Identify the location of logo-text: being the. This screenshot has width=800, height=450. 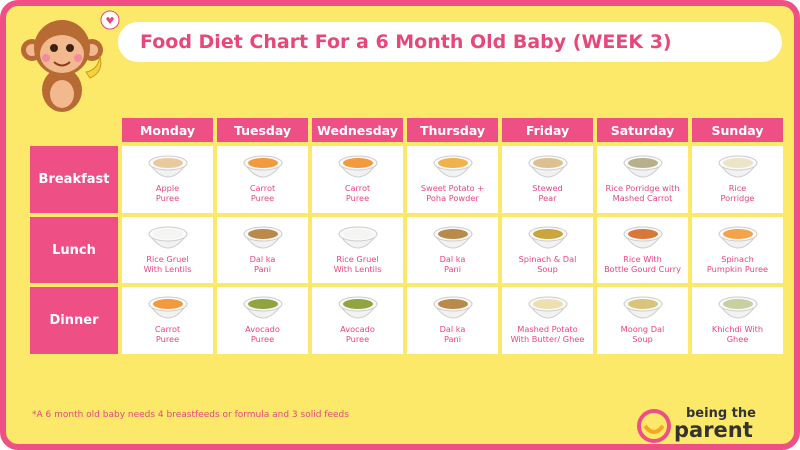
(721, 413).